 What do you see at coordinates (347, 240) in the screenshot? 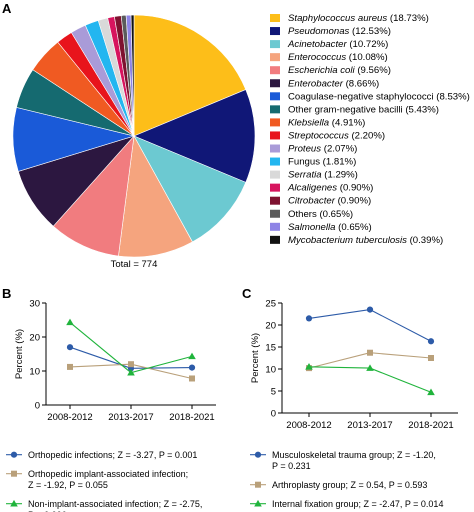
I see `legend-name-17: Mycobacterium tuberculosis` at bounding box center [347, 240].